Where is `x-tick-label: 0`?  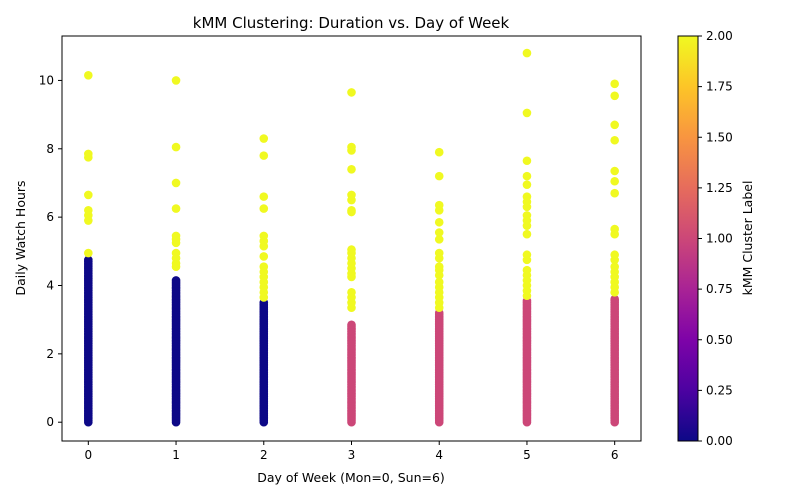 x-tick-label: 0 is located at coordinates (88, 455).